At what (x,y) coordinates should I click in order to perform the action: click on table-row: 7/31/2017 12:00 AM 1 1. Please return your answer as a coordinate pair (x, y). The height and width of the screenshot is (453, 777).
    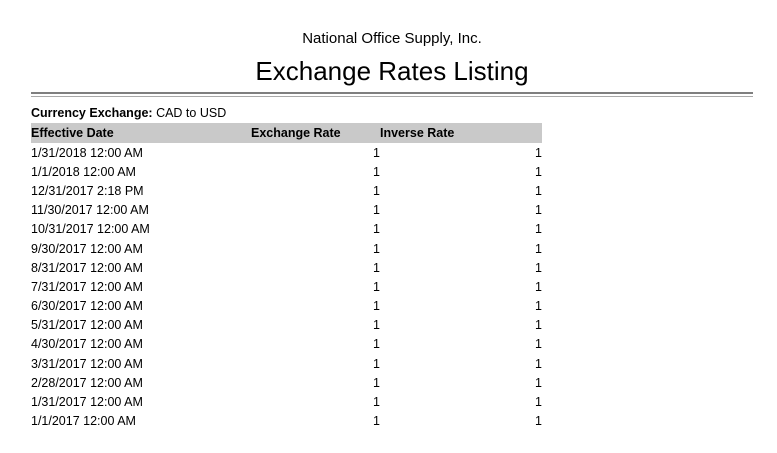
    Looking at the image, I should click on (286, 286).